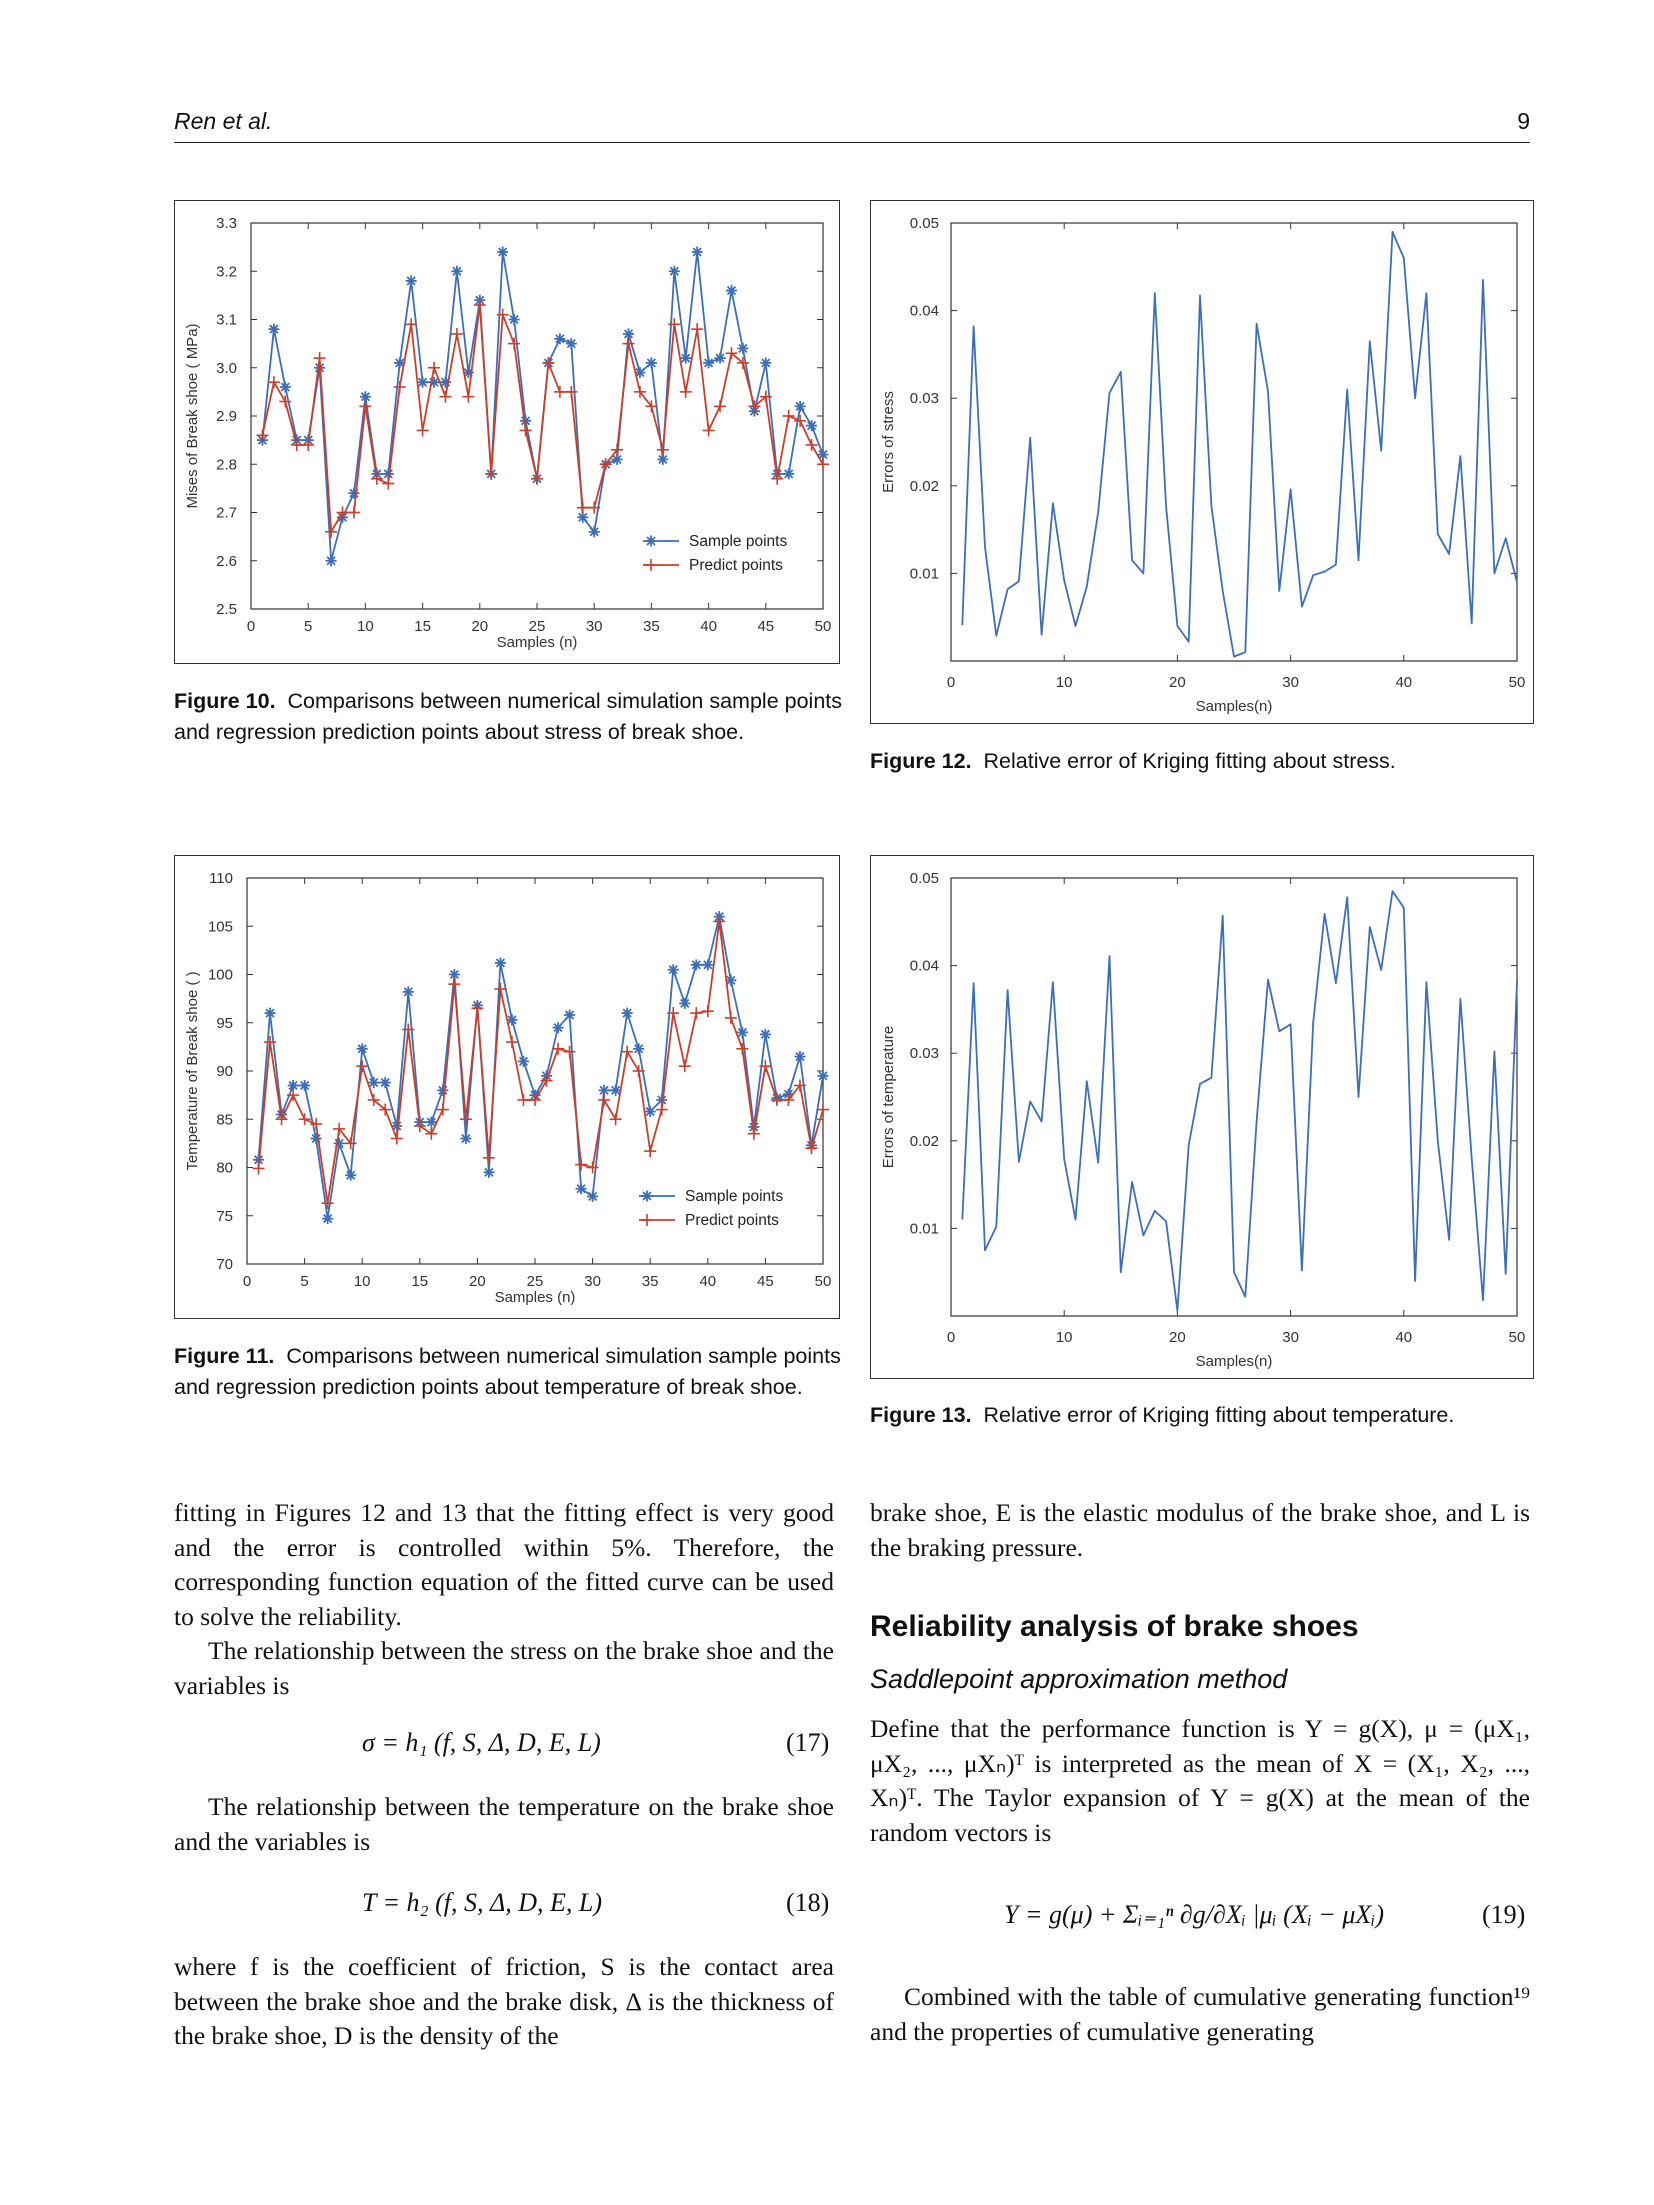 The width and height of the screenshot is (1654, 2205). Describe the element at coordinates (673, 970) in the screenshot. I see `fig11-s0-p36-d2` at that location.